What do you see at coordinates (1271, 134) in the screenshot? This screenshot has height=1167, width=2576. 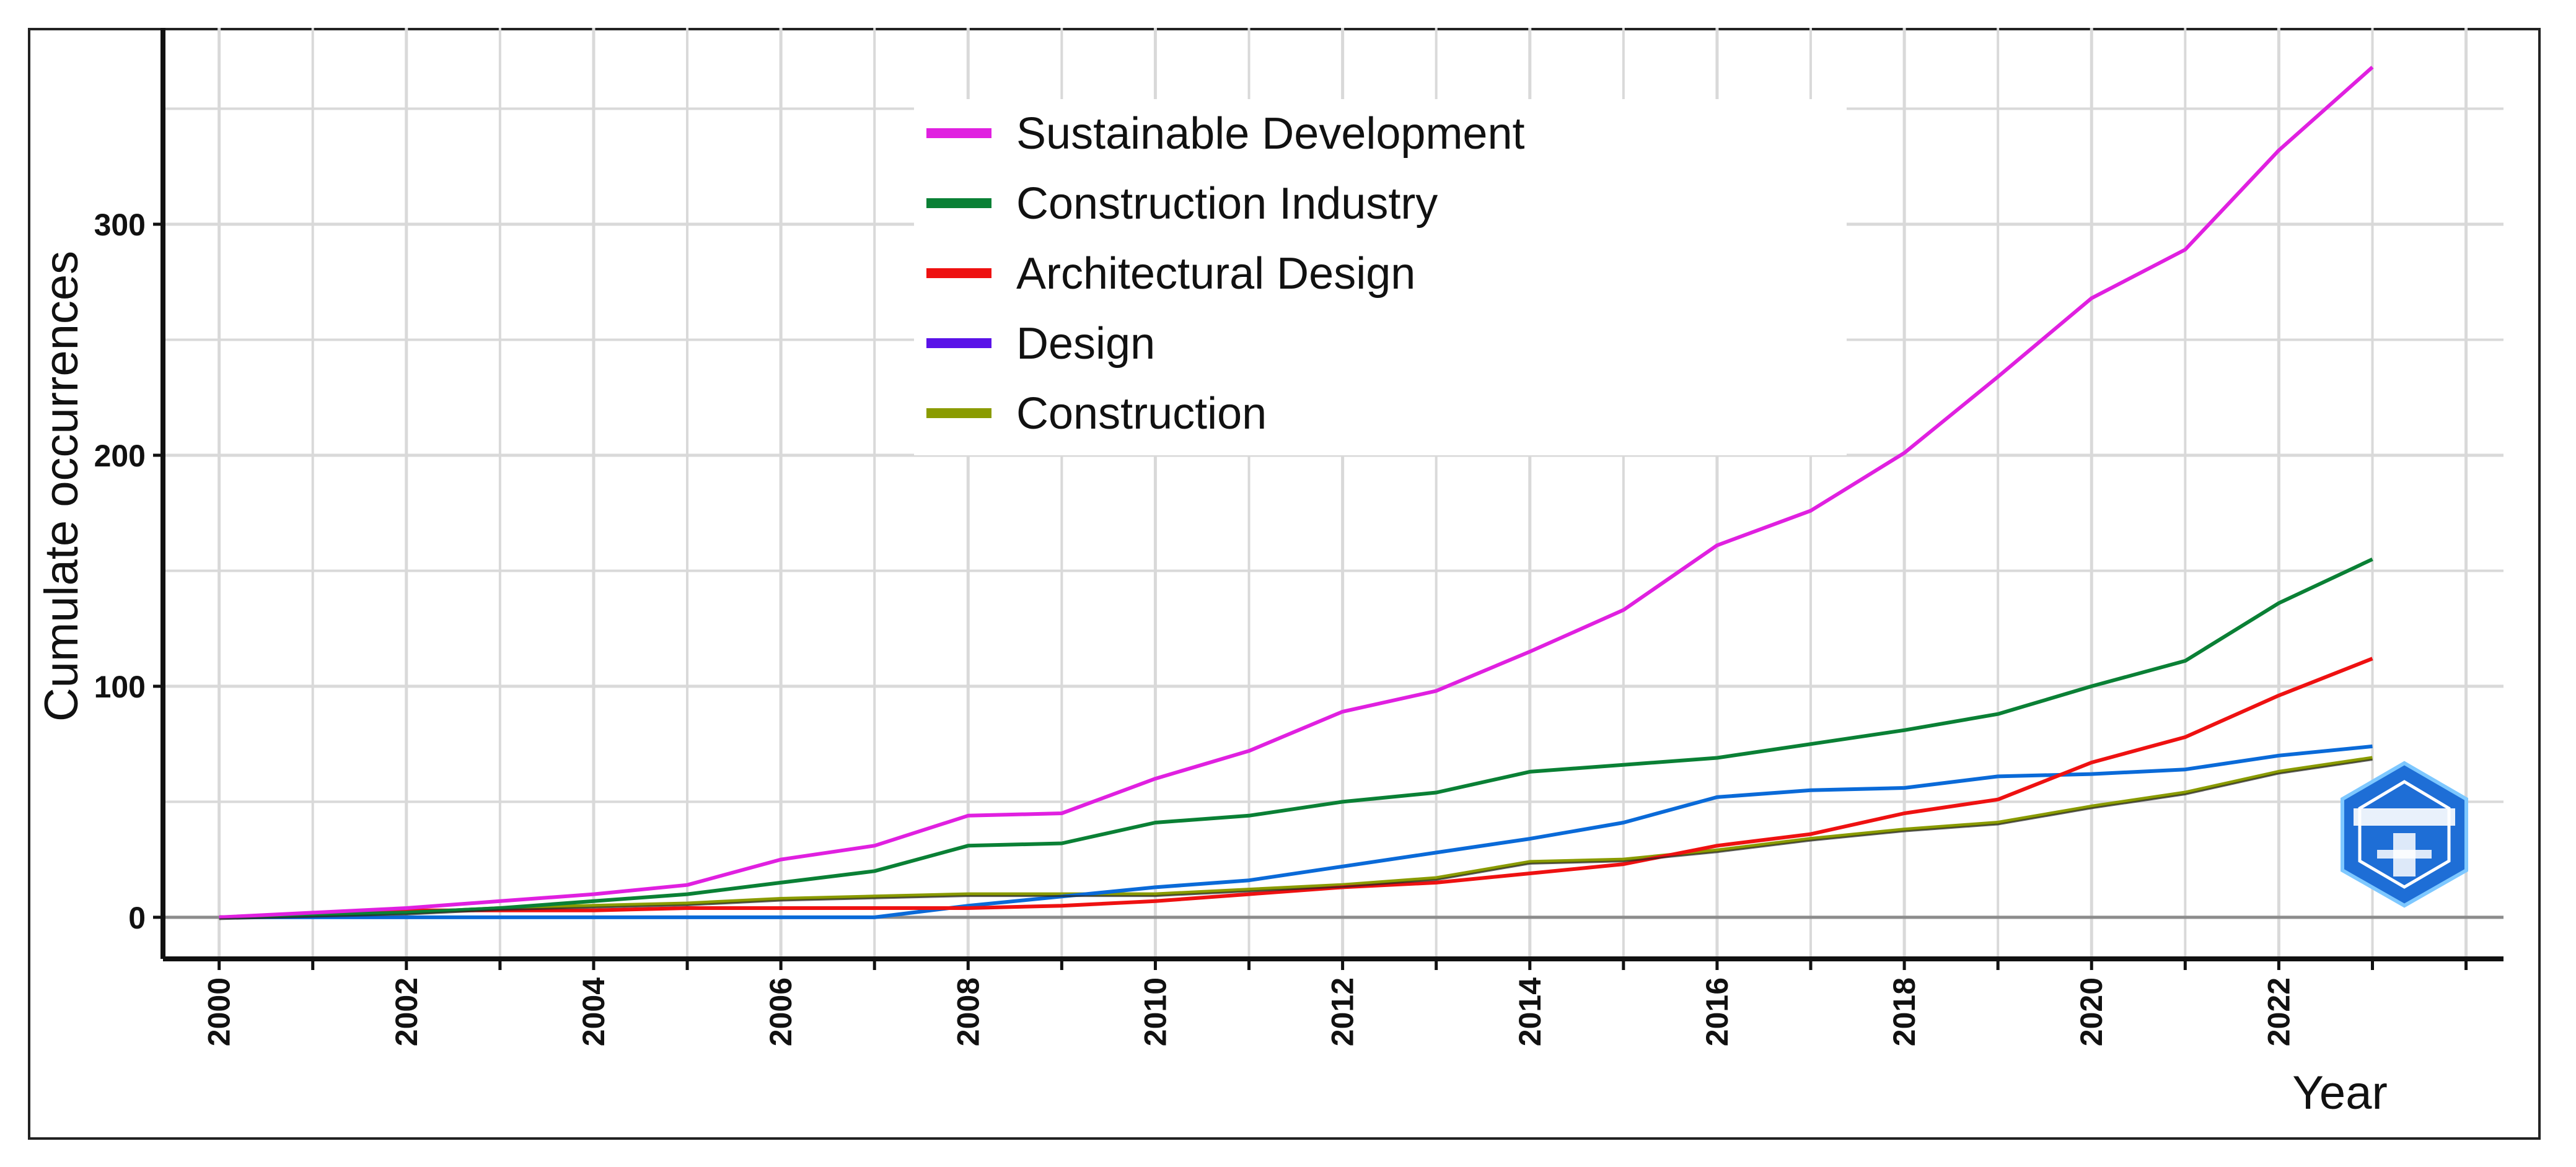 I see `legend-label: Sustainable Development` at bounding box center [1271, 134].